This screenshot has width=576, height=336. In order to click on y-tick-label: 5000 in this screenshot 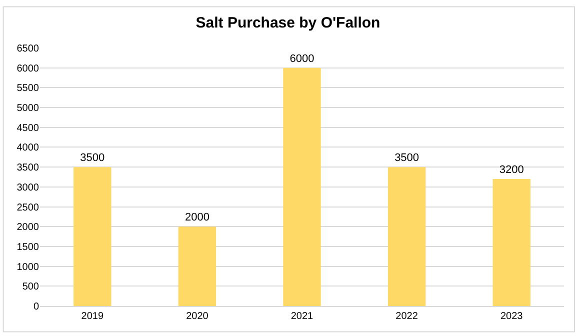, I will do `click(28, 108)`.